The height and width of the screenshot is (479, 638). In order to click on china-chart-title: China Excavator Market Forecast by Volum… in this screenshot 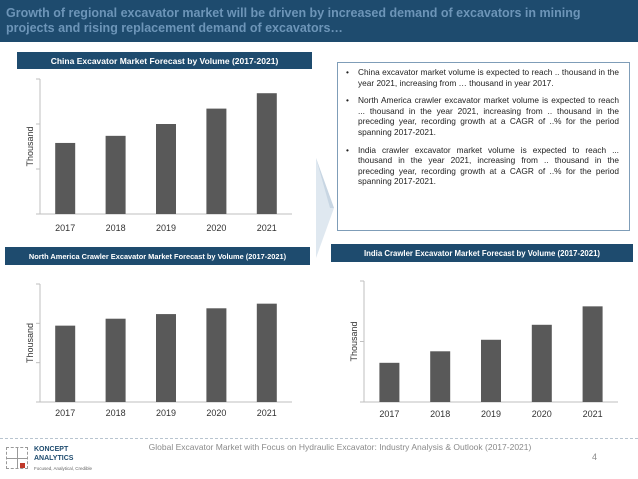, I will do `click(164, 60)`.